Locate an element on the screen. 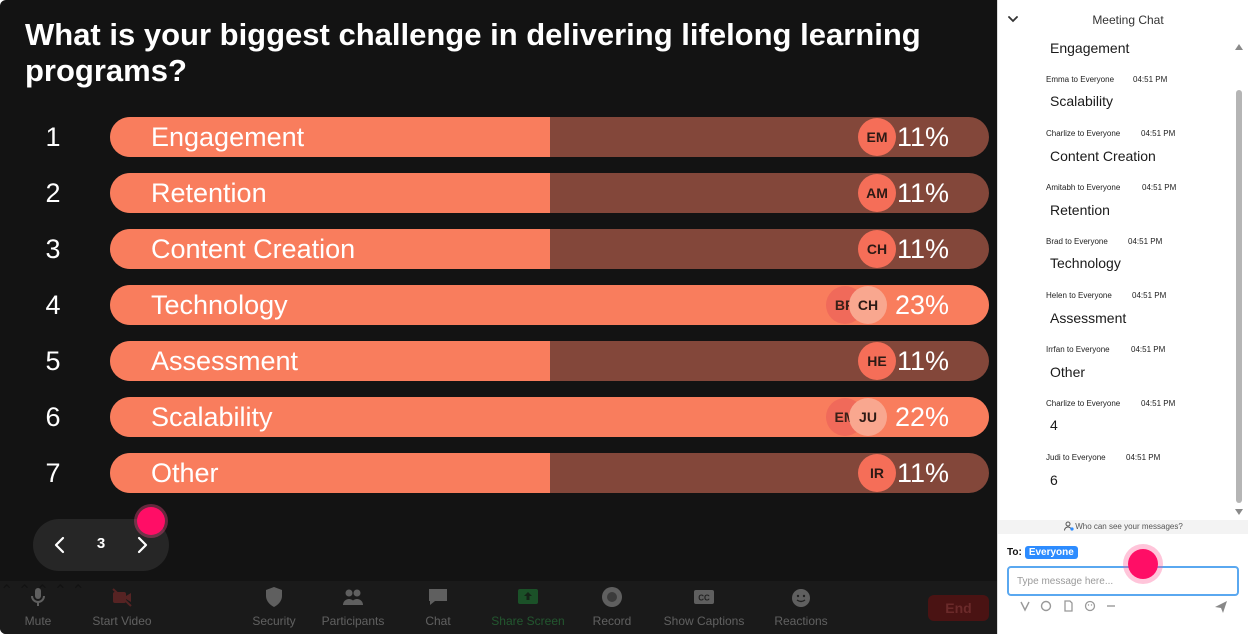  result-bar: Engagement EM 11% is located at coordinates (549, 137).